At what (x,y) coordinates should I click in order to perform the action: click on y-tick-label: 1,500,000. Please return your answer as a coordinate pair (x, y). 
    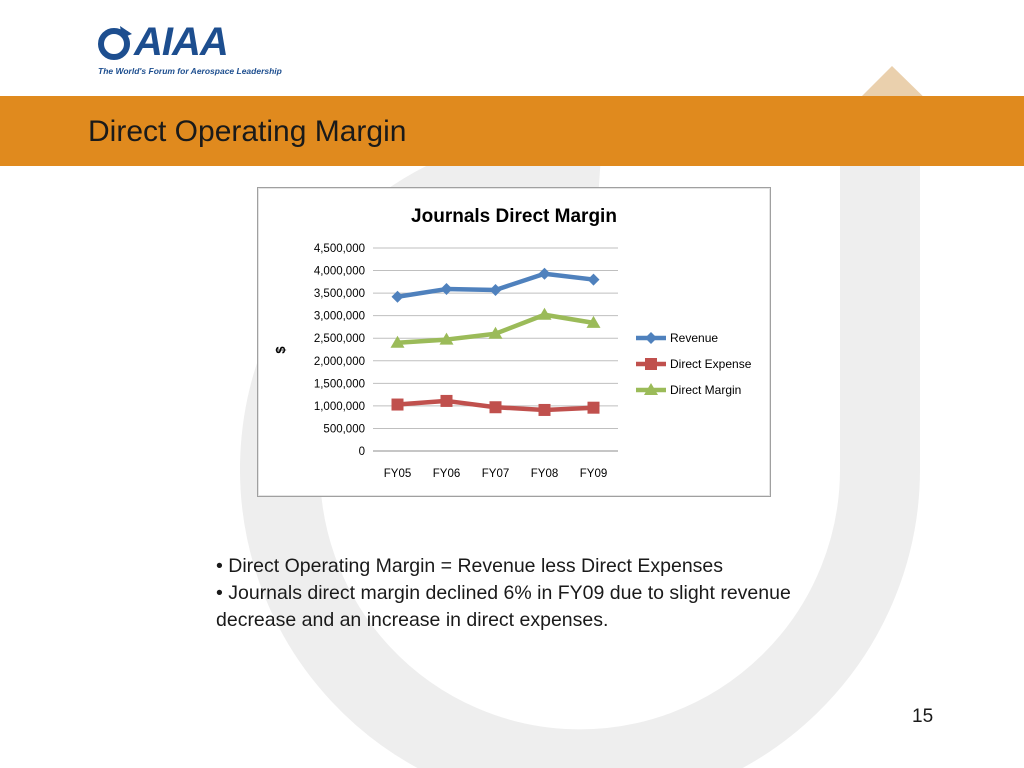
    Looking at the image, I should click on (339, 384).